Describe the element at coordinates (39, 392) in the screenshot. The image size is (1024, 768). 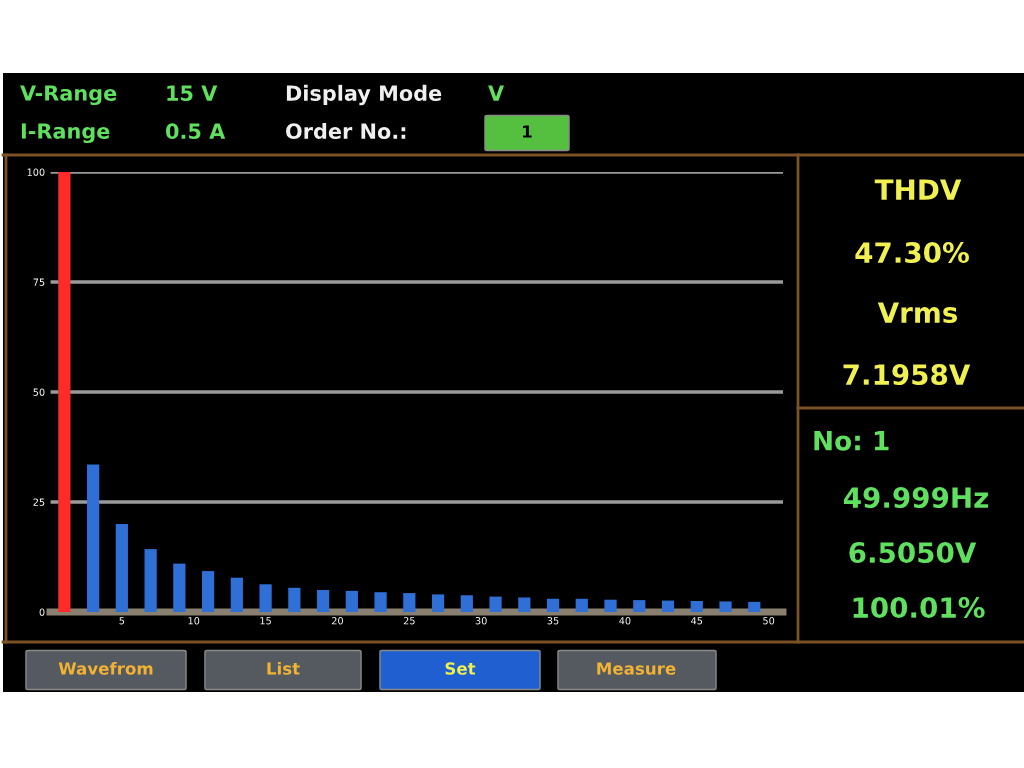
I see `y-tick-label: 50` at that location.